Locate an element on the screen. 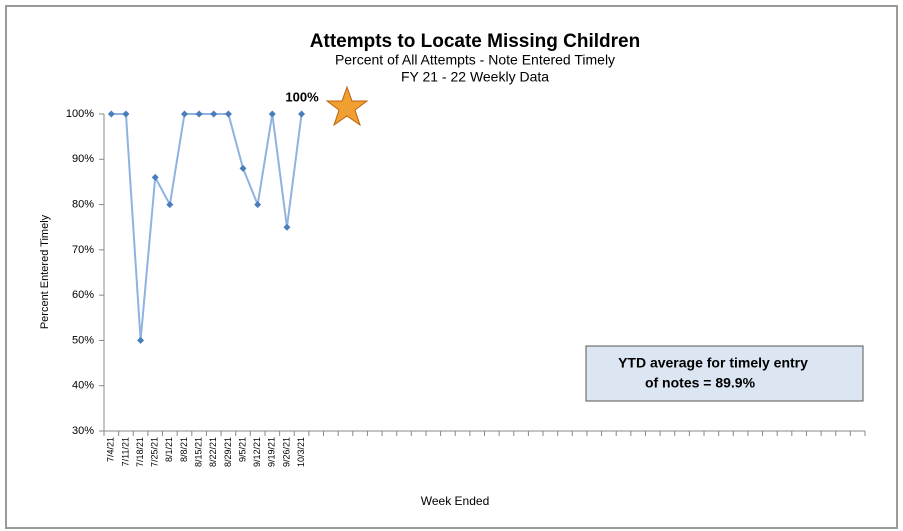  x-tick-label: 8/22/21 is located at coordinates (213, 452).